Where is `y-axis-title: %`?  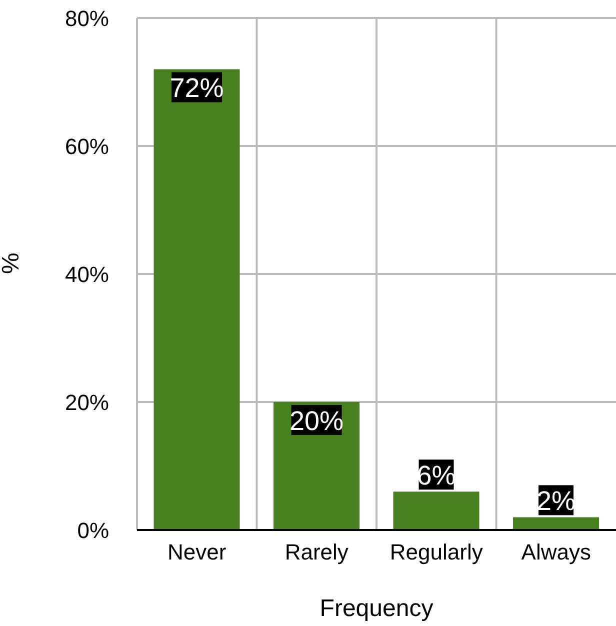 y-axis-title: % is located at coordinates (12, 263).